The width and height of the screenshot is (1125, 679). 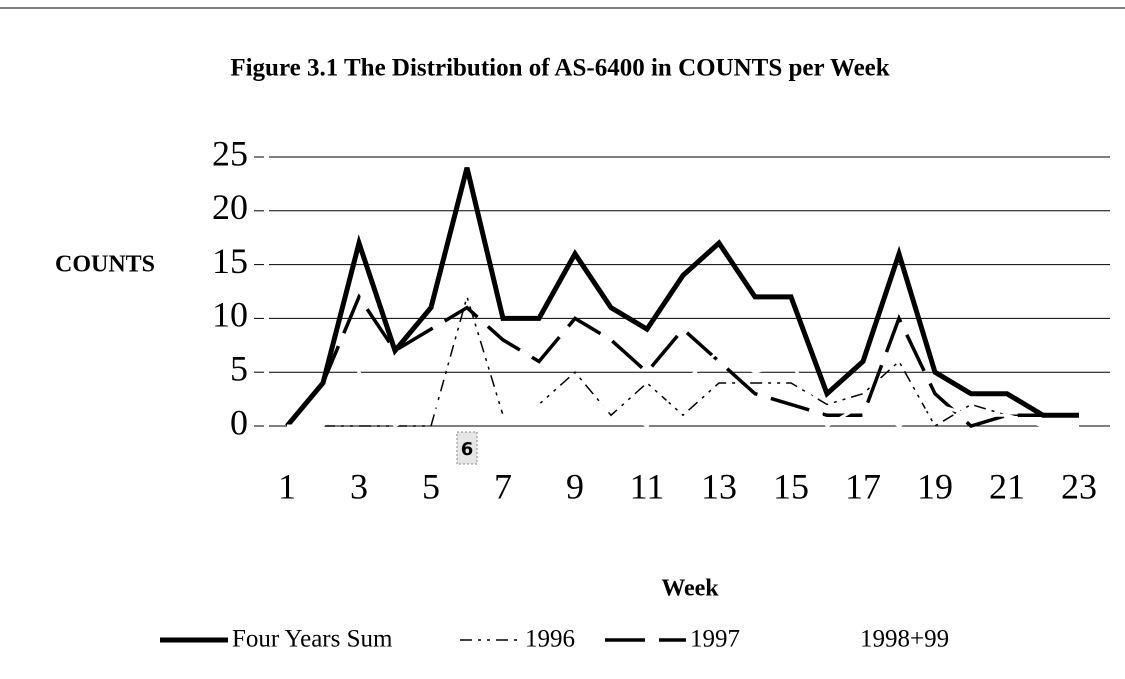 I want to click on x-tick-label: 23, so click(x=1079, y=486).